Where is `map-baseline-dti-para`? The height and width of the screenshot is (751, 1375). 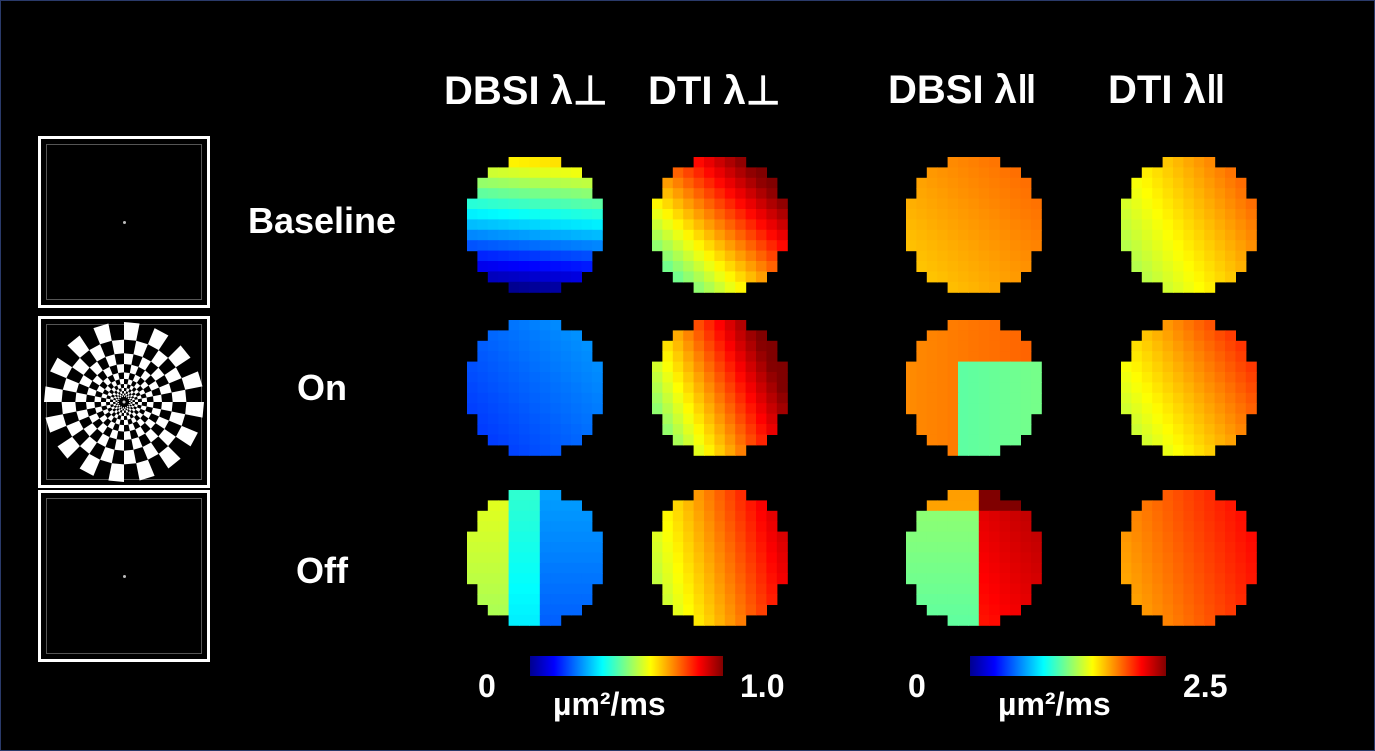 map-baseline-dti-para is located at coordinates (1189, 225).